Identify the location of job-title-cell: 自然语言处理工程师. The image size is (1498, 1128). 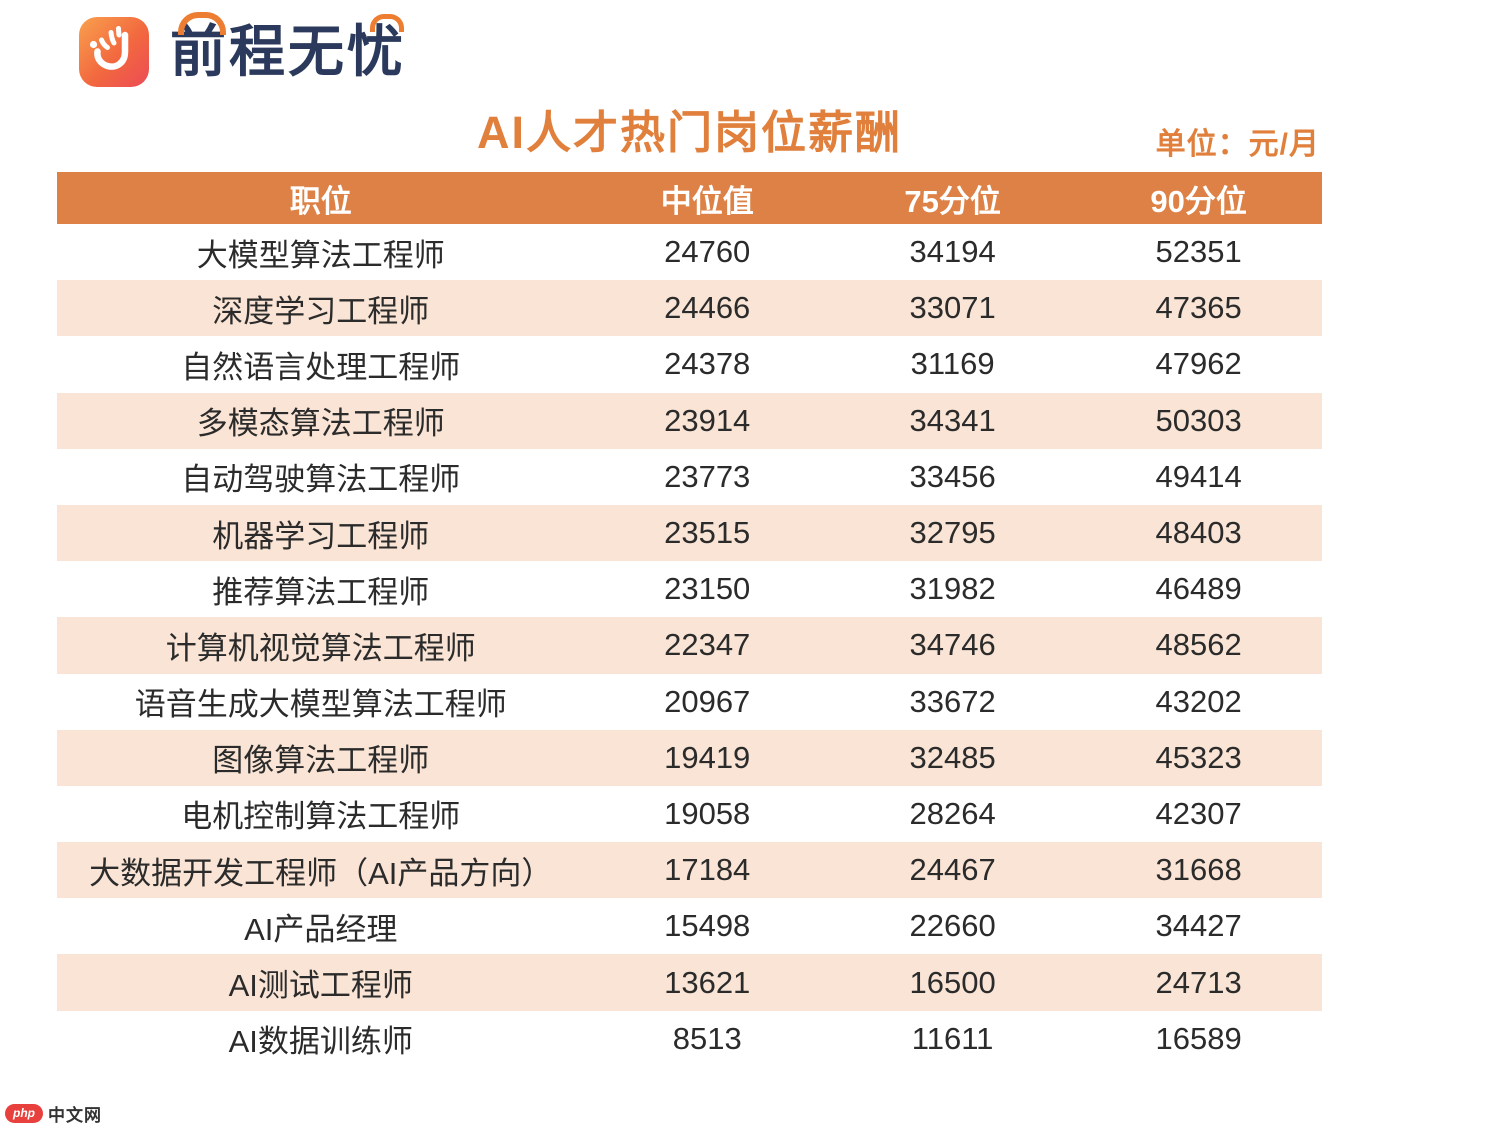
(321, 367).